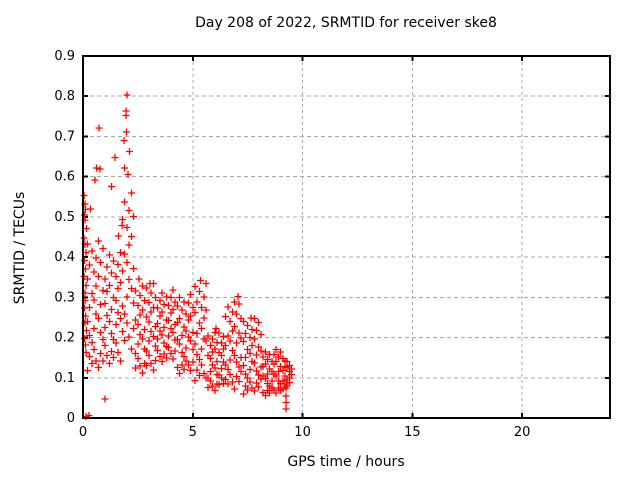 This screenshot has width=640, height=480. Describe the element at coordinates (64, 297) in the screenshot. I see `y-tick-label: 0.3` at that location.